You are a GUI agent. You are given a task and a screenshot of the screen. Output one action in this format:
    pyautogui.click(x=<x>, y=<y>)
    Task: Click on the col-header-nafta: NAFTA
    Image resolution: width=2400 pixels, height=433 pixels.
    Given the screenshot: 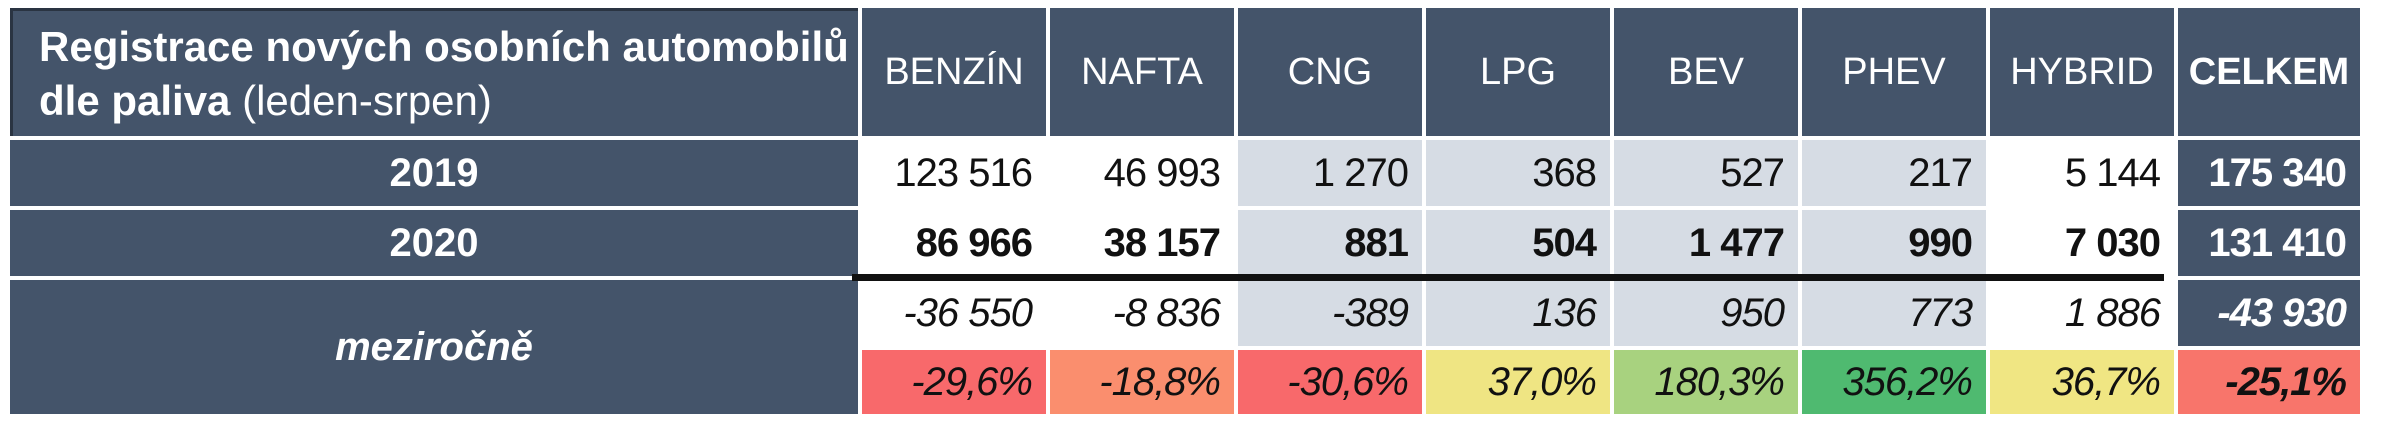 What is the action you would take?
    pyautogui.click(x=1142, y=72)
    